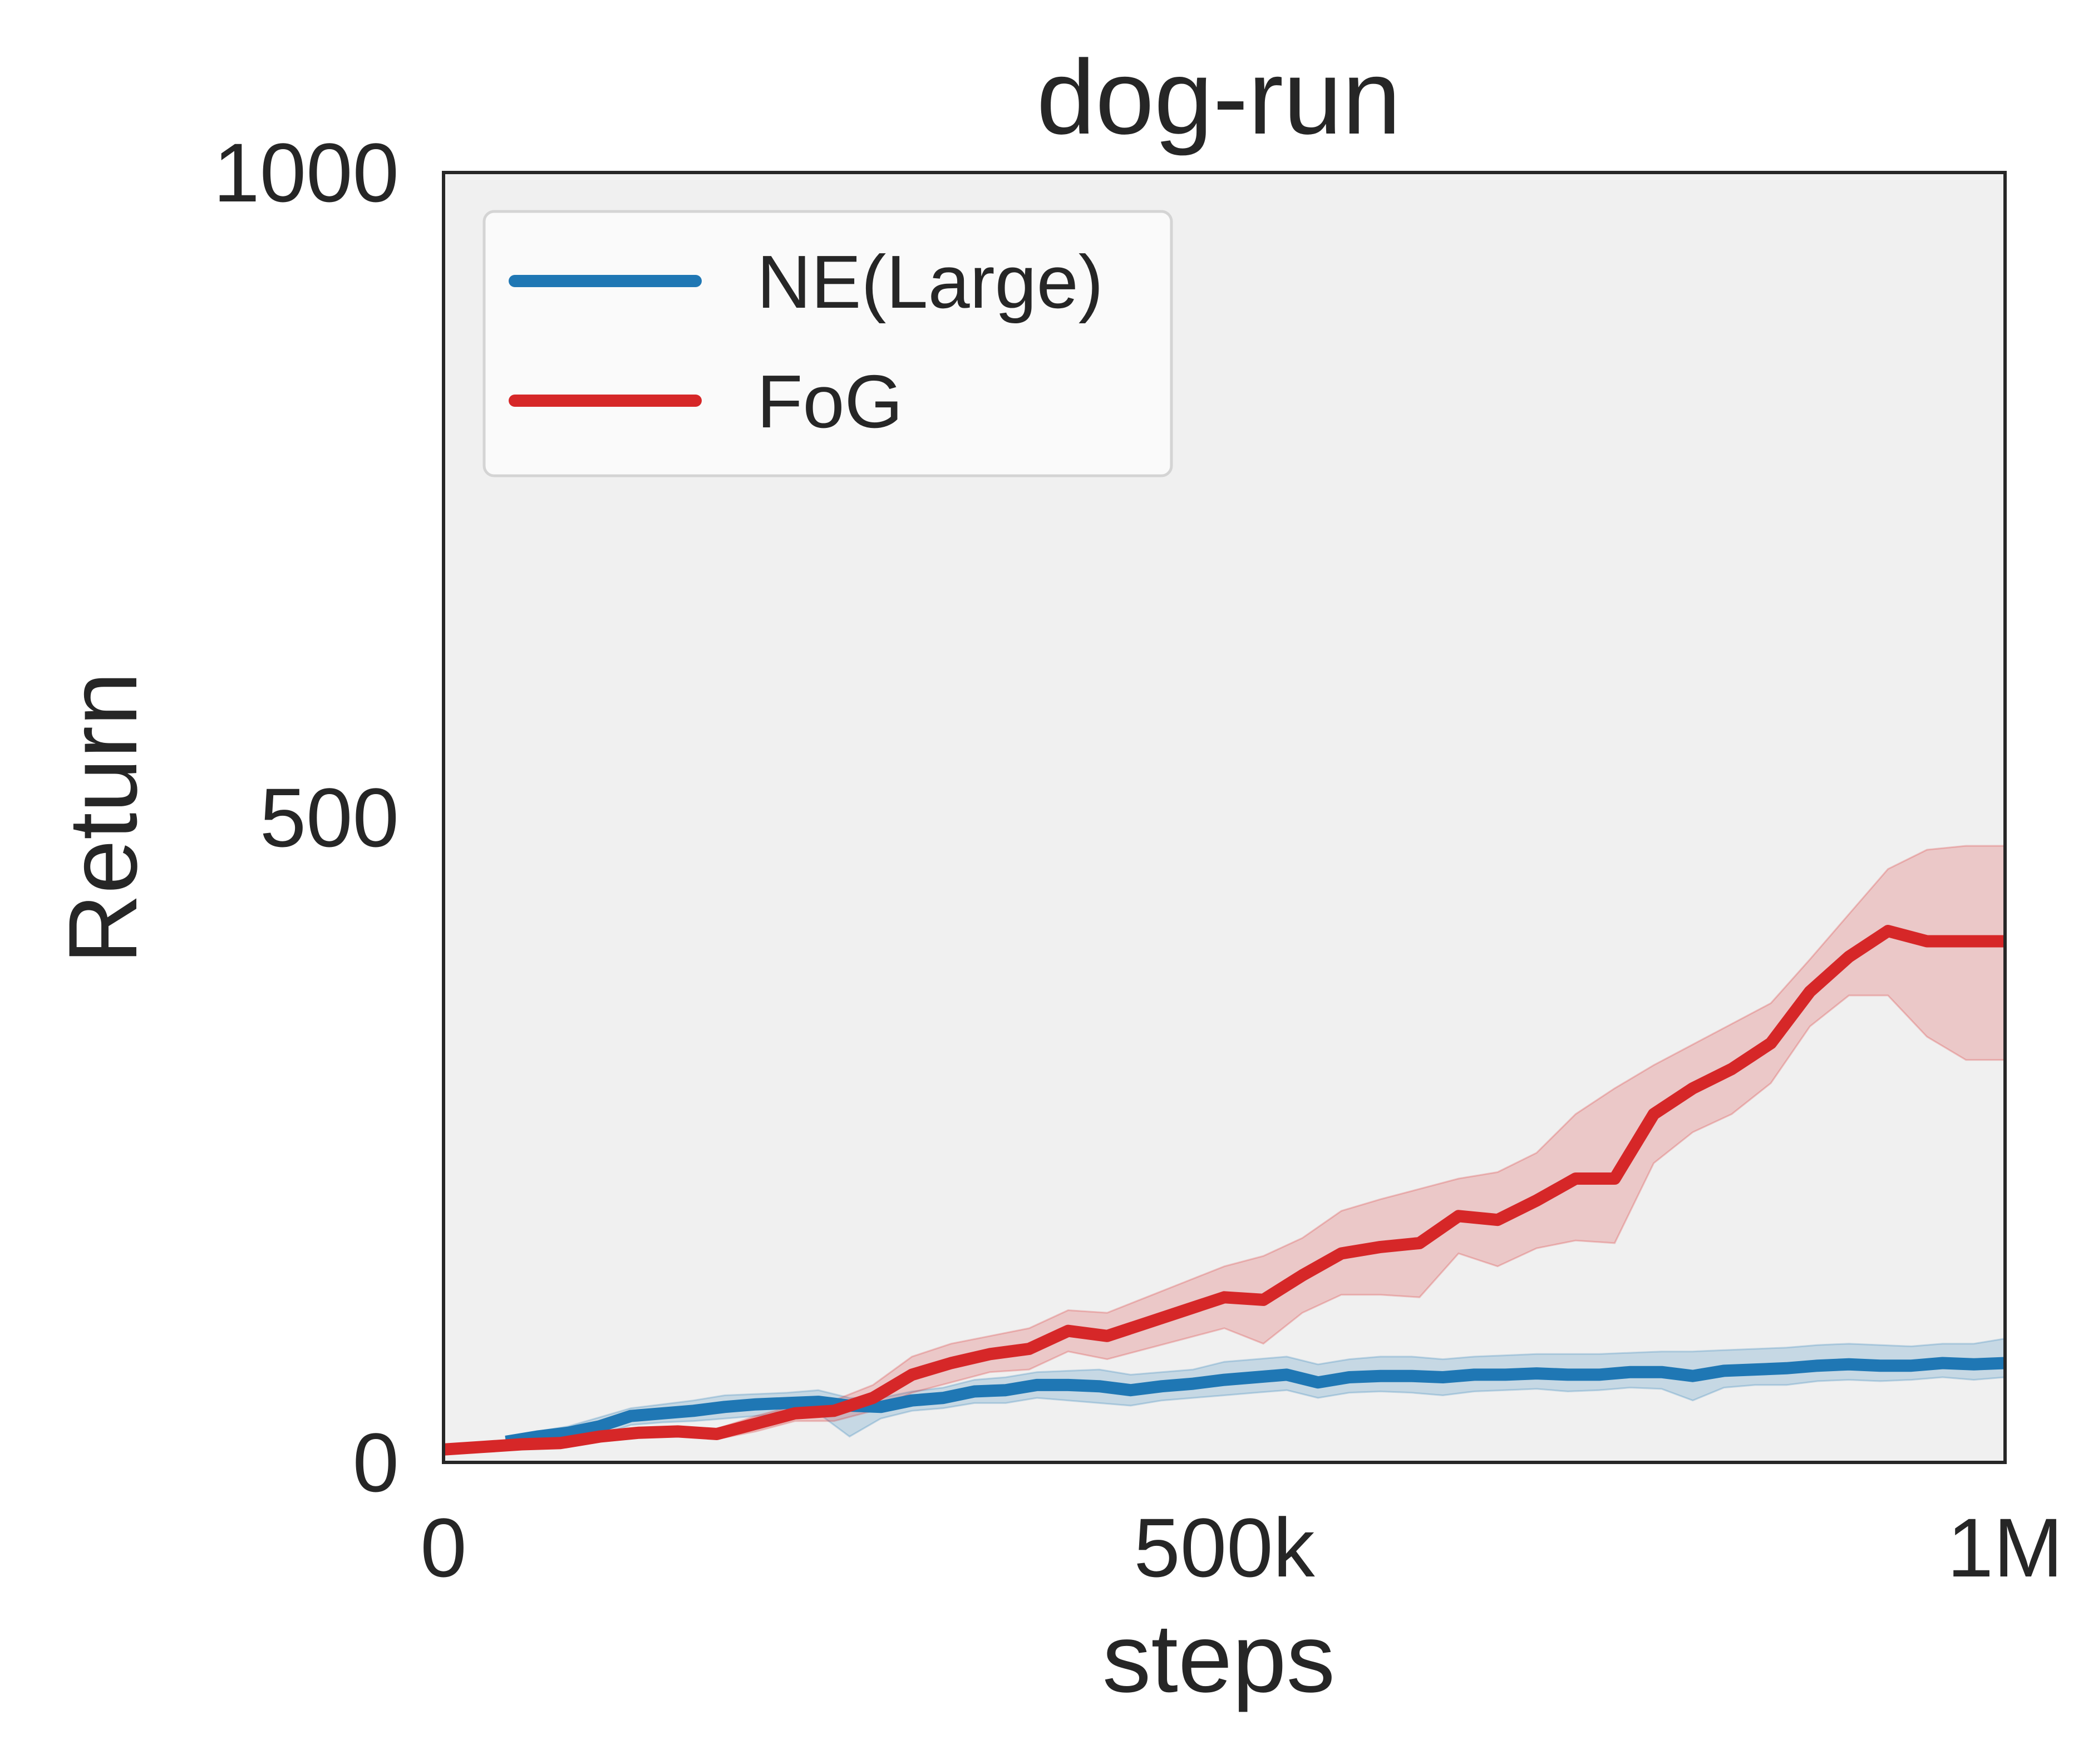 The height and width of the screenshot is (1764, 2098). I want to click on x-axis-label: steps, so click(1218, 1658).